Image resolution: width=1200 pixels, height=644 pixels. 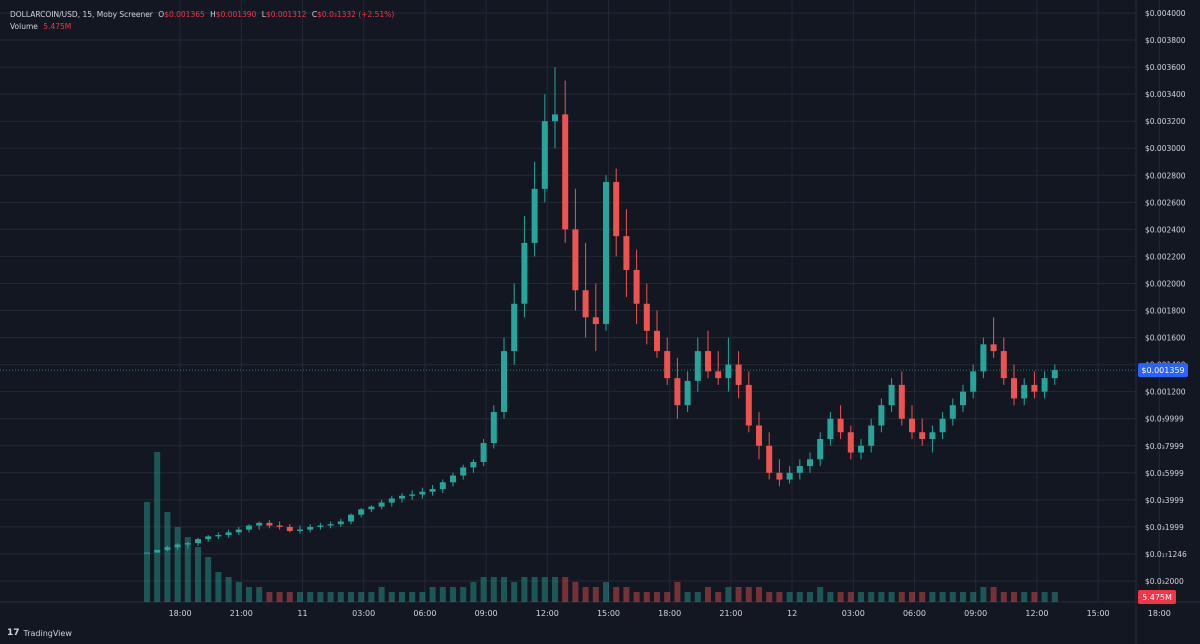 I want to click on high-value: $0.001390, so click(x=236, y=14).